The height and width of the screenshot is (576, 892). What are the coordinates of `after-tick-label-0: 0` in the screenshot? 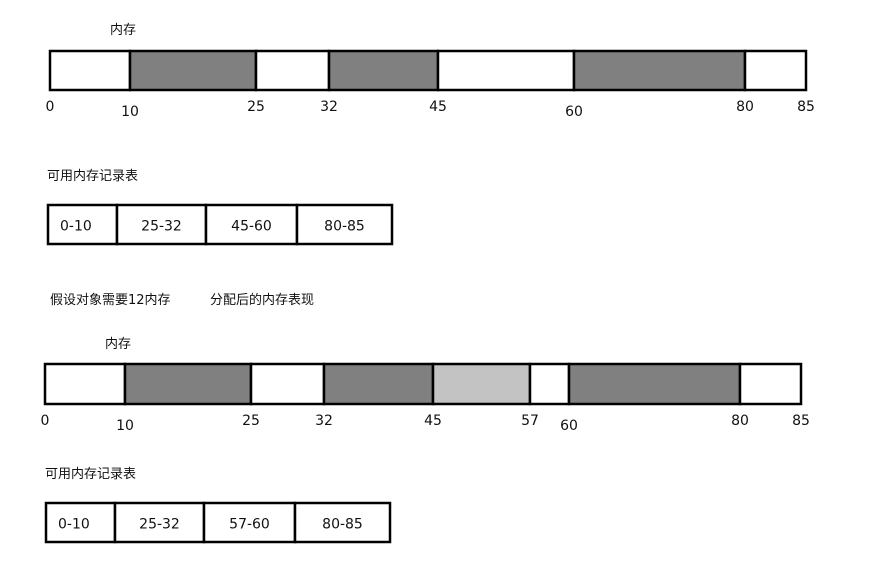 It's located at (45, 421).